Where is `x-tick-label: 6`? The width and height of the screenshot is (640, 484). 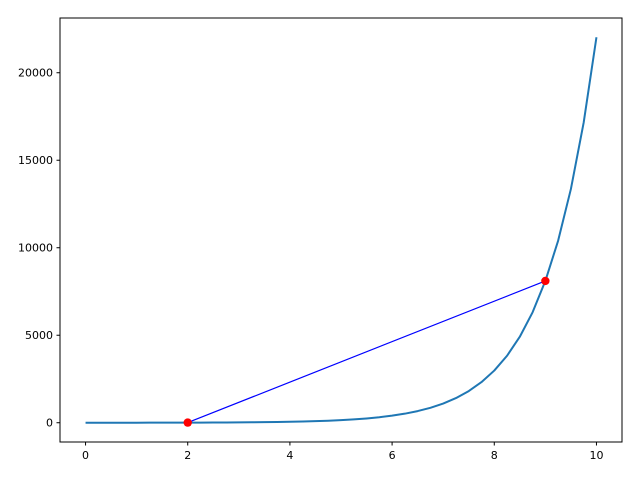 x-tick-label: 6 is located at coordinates (392, 455).